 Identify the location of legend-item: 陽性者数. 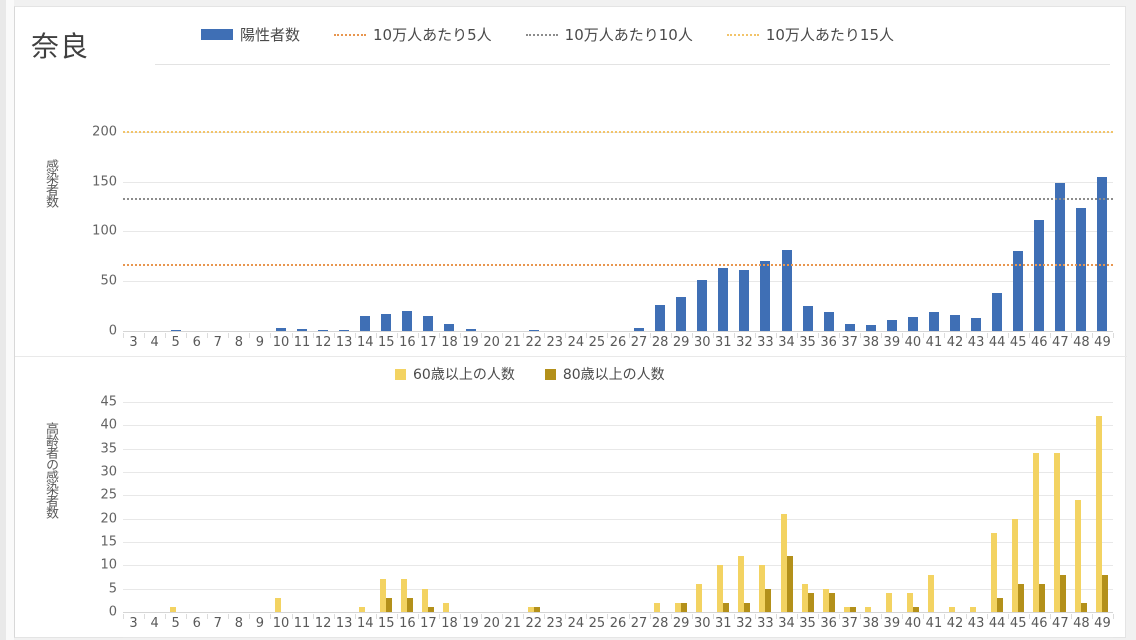
(250, 34).